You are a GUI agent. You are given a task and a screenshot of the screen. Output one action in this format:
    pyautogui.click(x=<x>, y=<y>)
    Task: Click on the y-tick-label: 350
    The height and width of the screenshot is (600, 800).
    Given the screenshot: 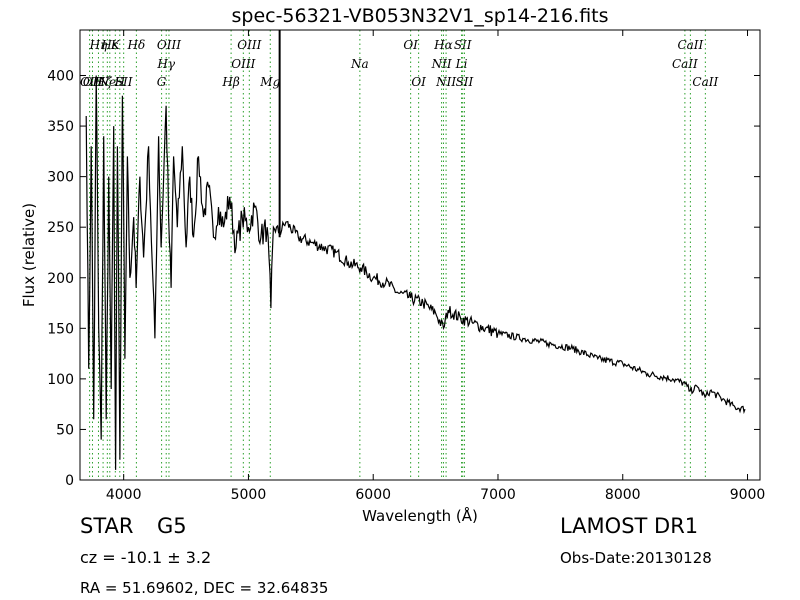 What is the action you would take?
    pyautogui.click(x=60, y=127)
    